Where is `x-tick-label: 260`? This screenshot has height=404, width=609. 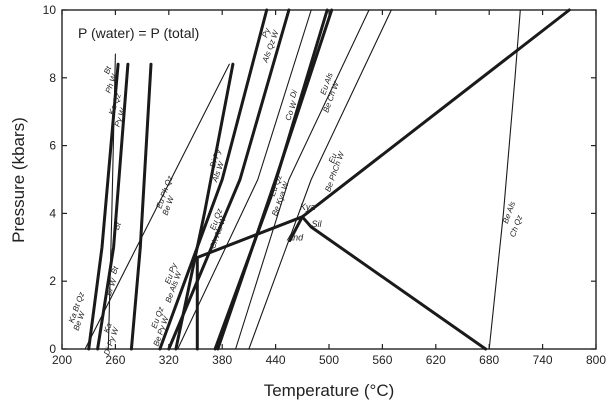 x-tick-label: 260 is located at coordinates (115, 360).